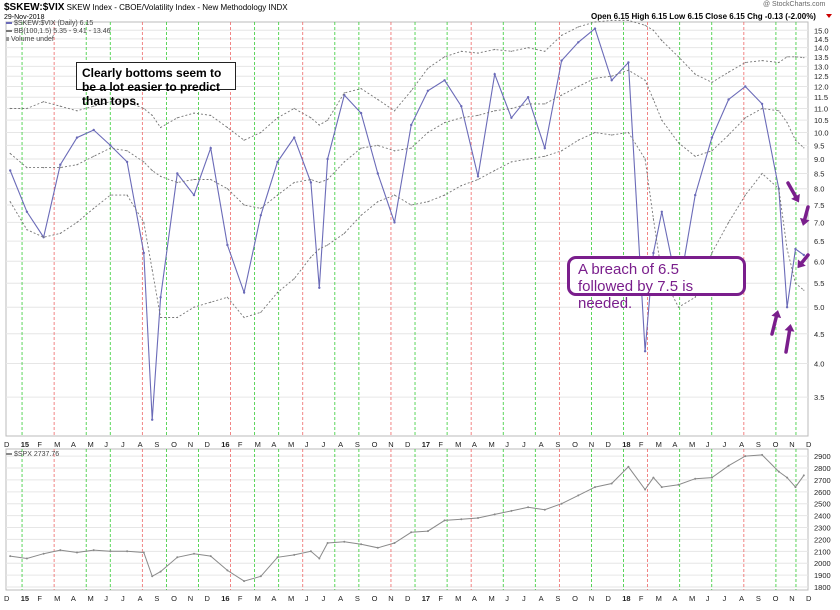 This screenshot has width=840, height=610. Describe the element at coordinates (390, 598) in the screenshot. I see `bottom-x-tick-label-23: N` at that location.